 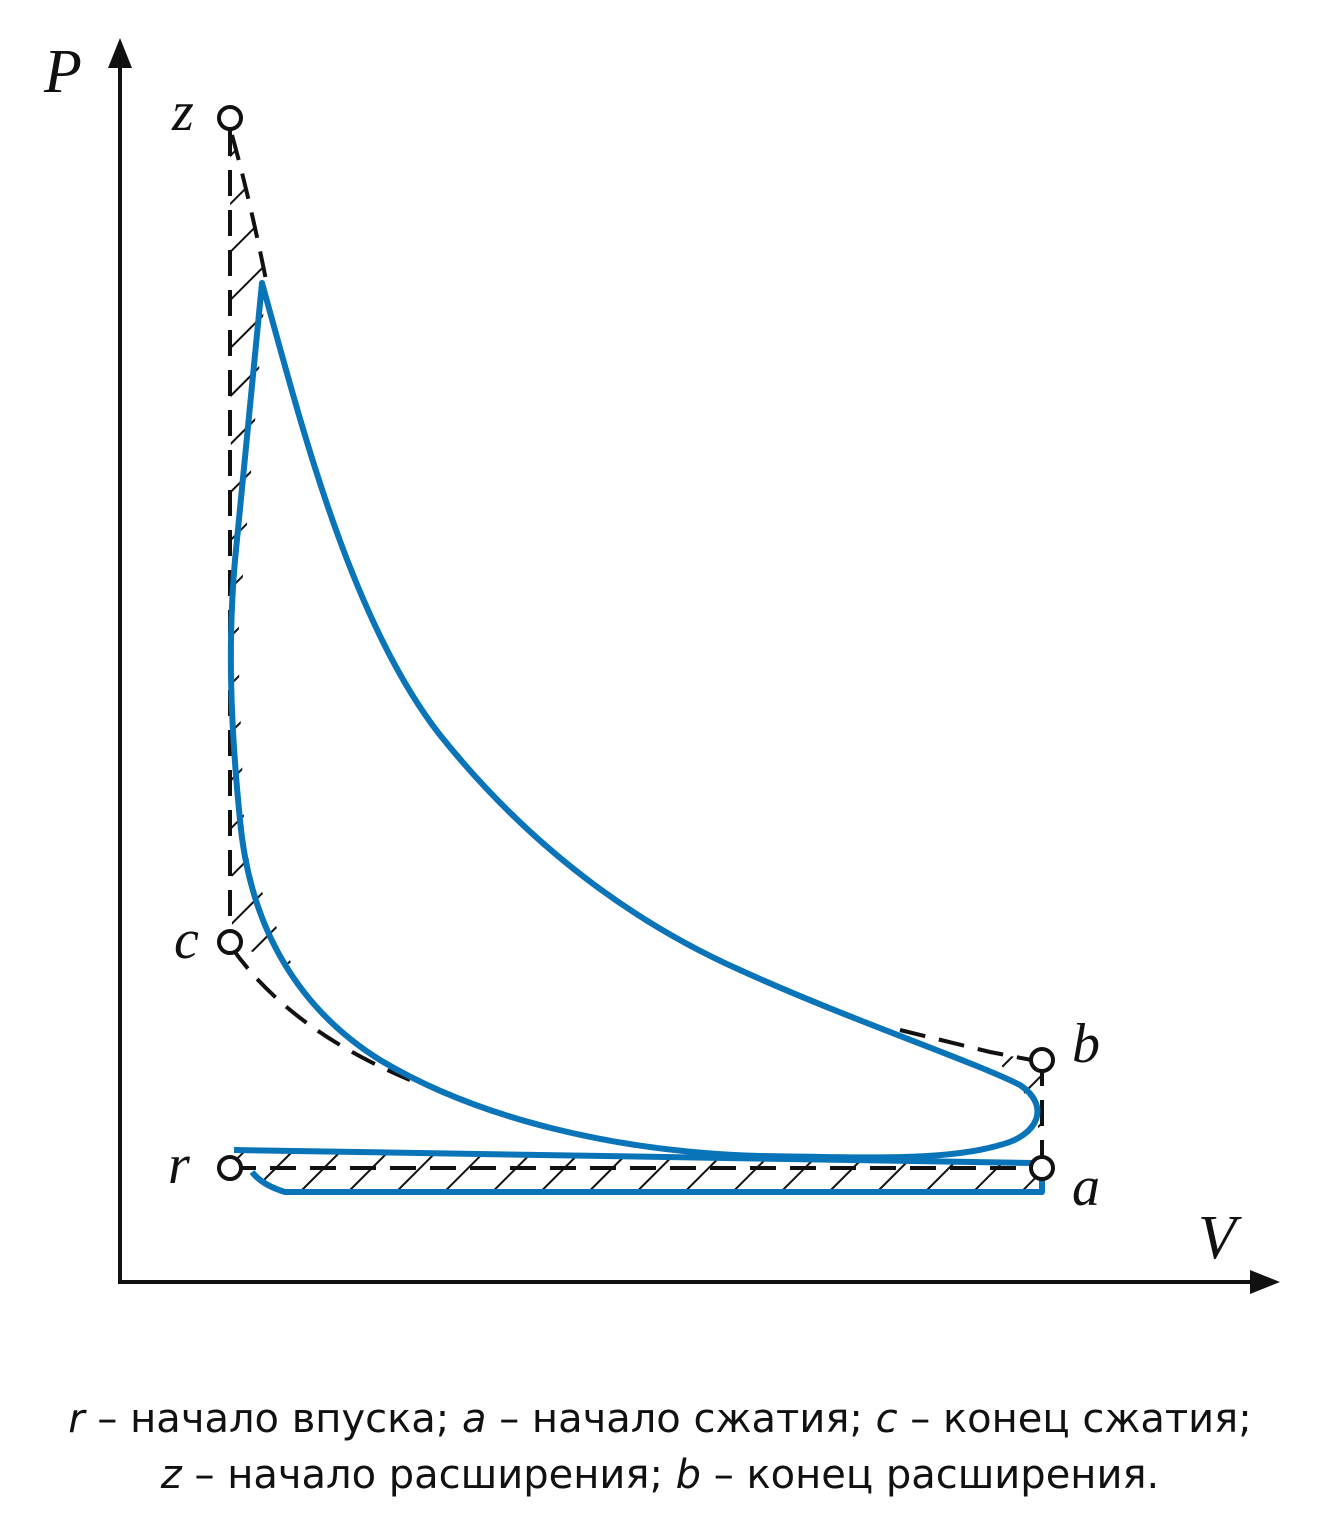 What do you see at coordinates (182, 112) in the screenshot?
I see `point-label: z` at bounding box center [182, 112].